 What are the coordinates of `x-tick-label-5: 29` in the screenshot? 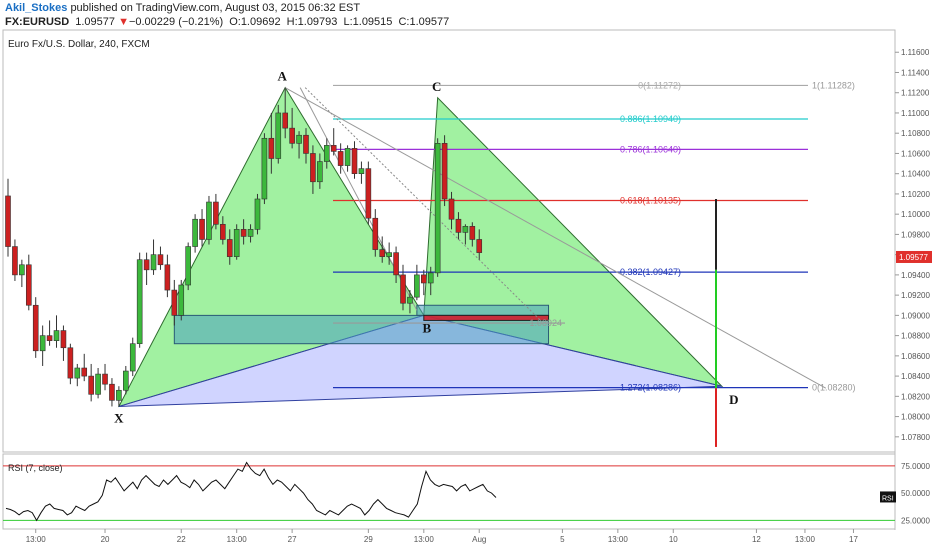 It's located at (368, 539).